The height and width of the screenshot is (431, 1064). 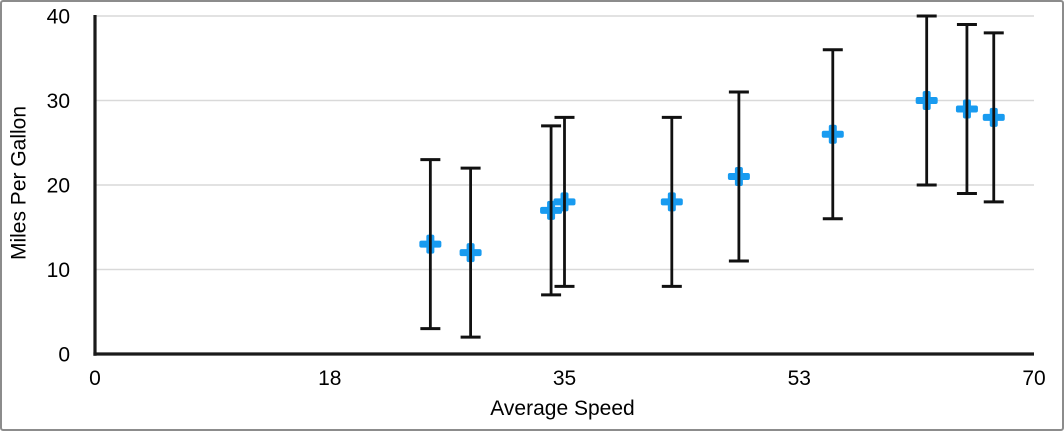 I want to click on x-tick-label: 18, so click(x=329, y=378).